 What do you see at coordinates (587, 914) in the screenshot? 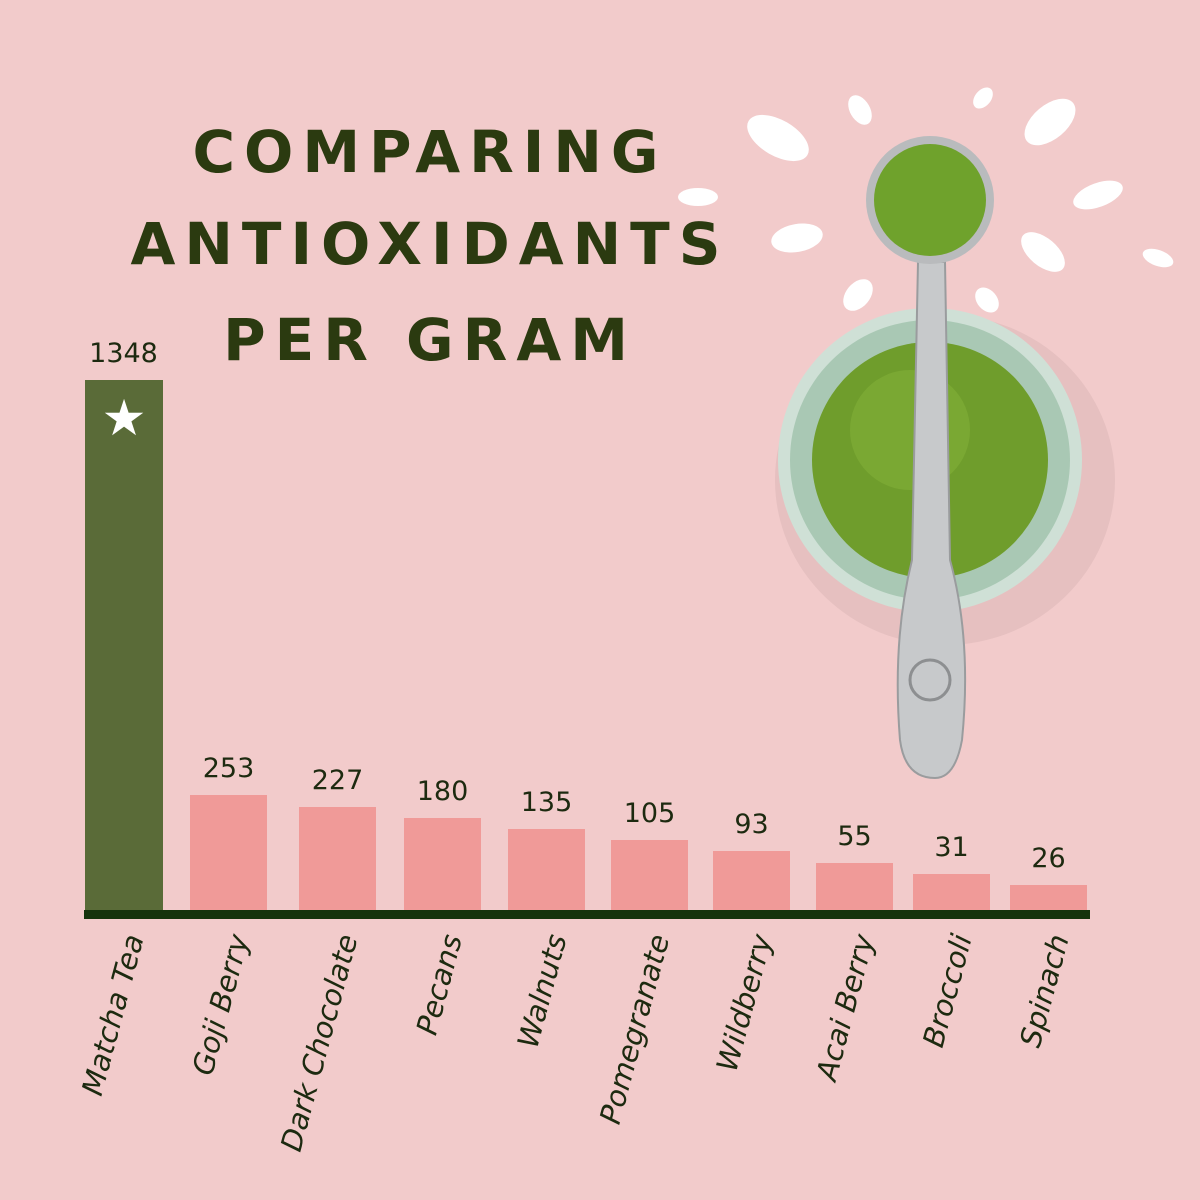
I see `x-axis-line` at bounding box center [587, 914].